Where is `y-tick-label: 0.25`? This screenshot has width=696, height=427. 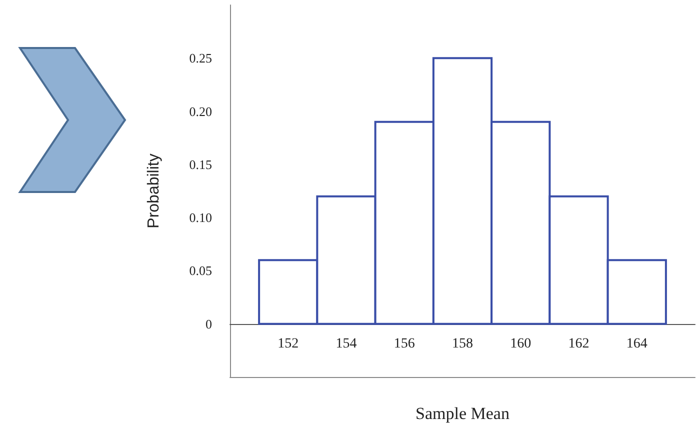
y-tick-label: 0.25 is located at coordinates (200, 58).